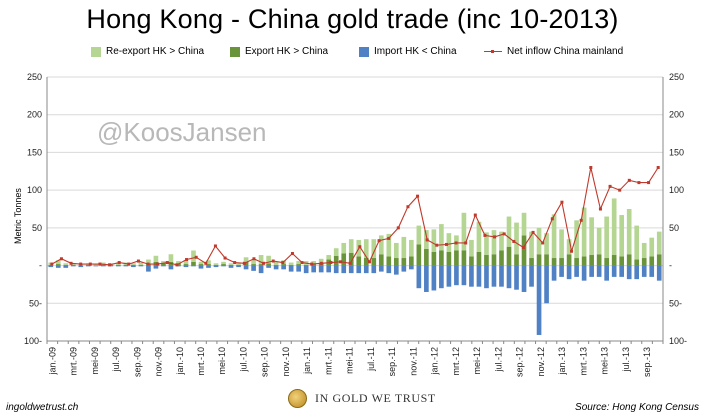  Describe the element at coordinates (674, 228) in the screenshot. I see `y-tick-label-right: 50` at that location.